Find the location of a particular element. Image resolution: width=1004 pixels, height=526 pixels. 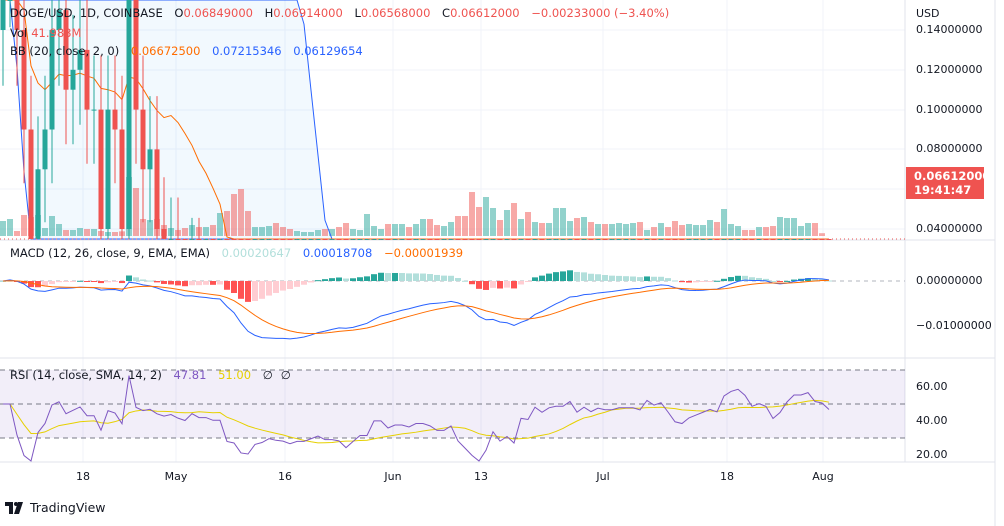

bb-basis-value: 0.06672500 is located at coordinates (165, 51).